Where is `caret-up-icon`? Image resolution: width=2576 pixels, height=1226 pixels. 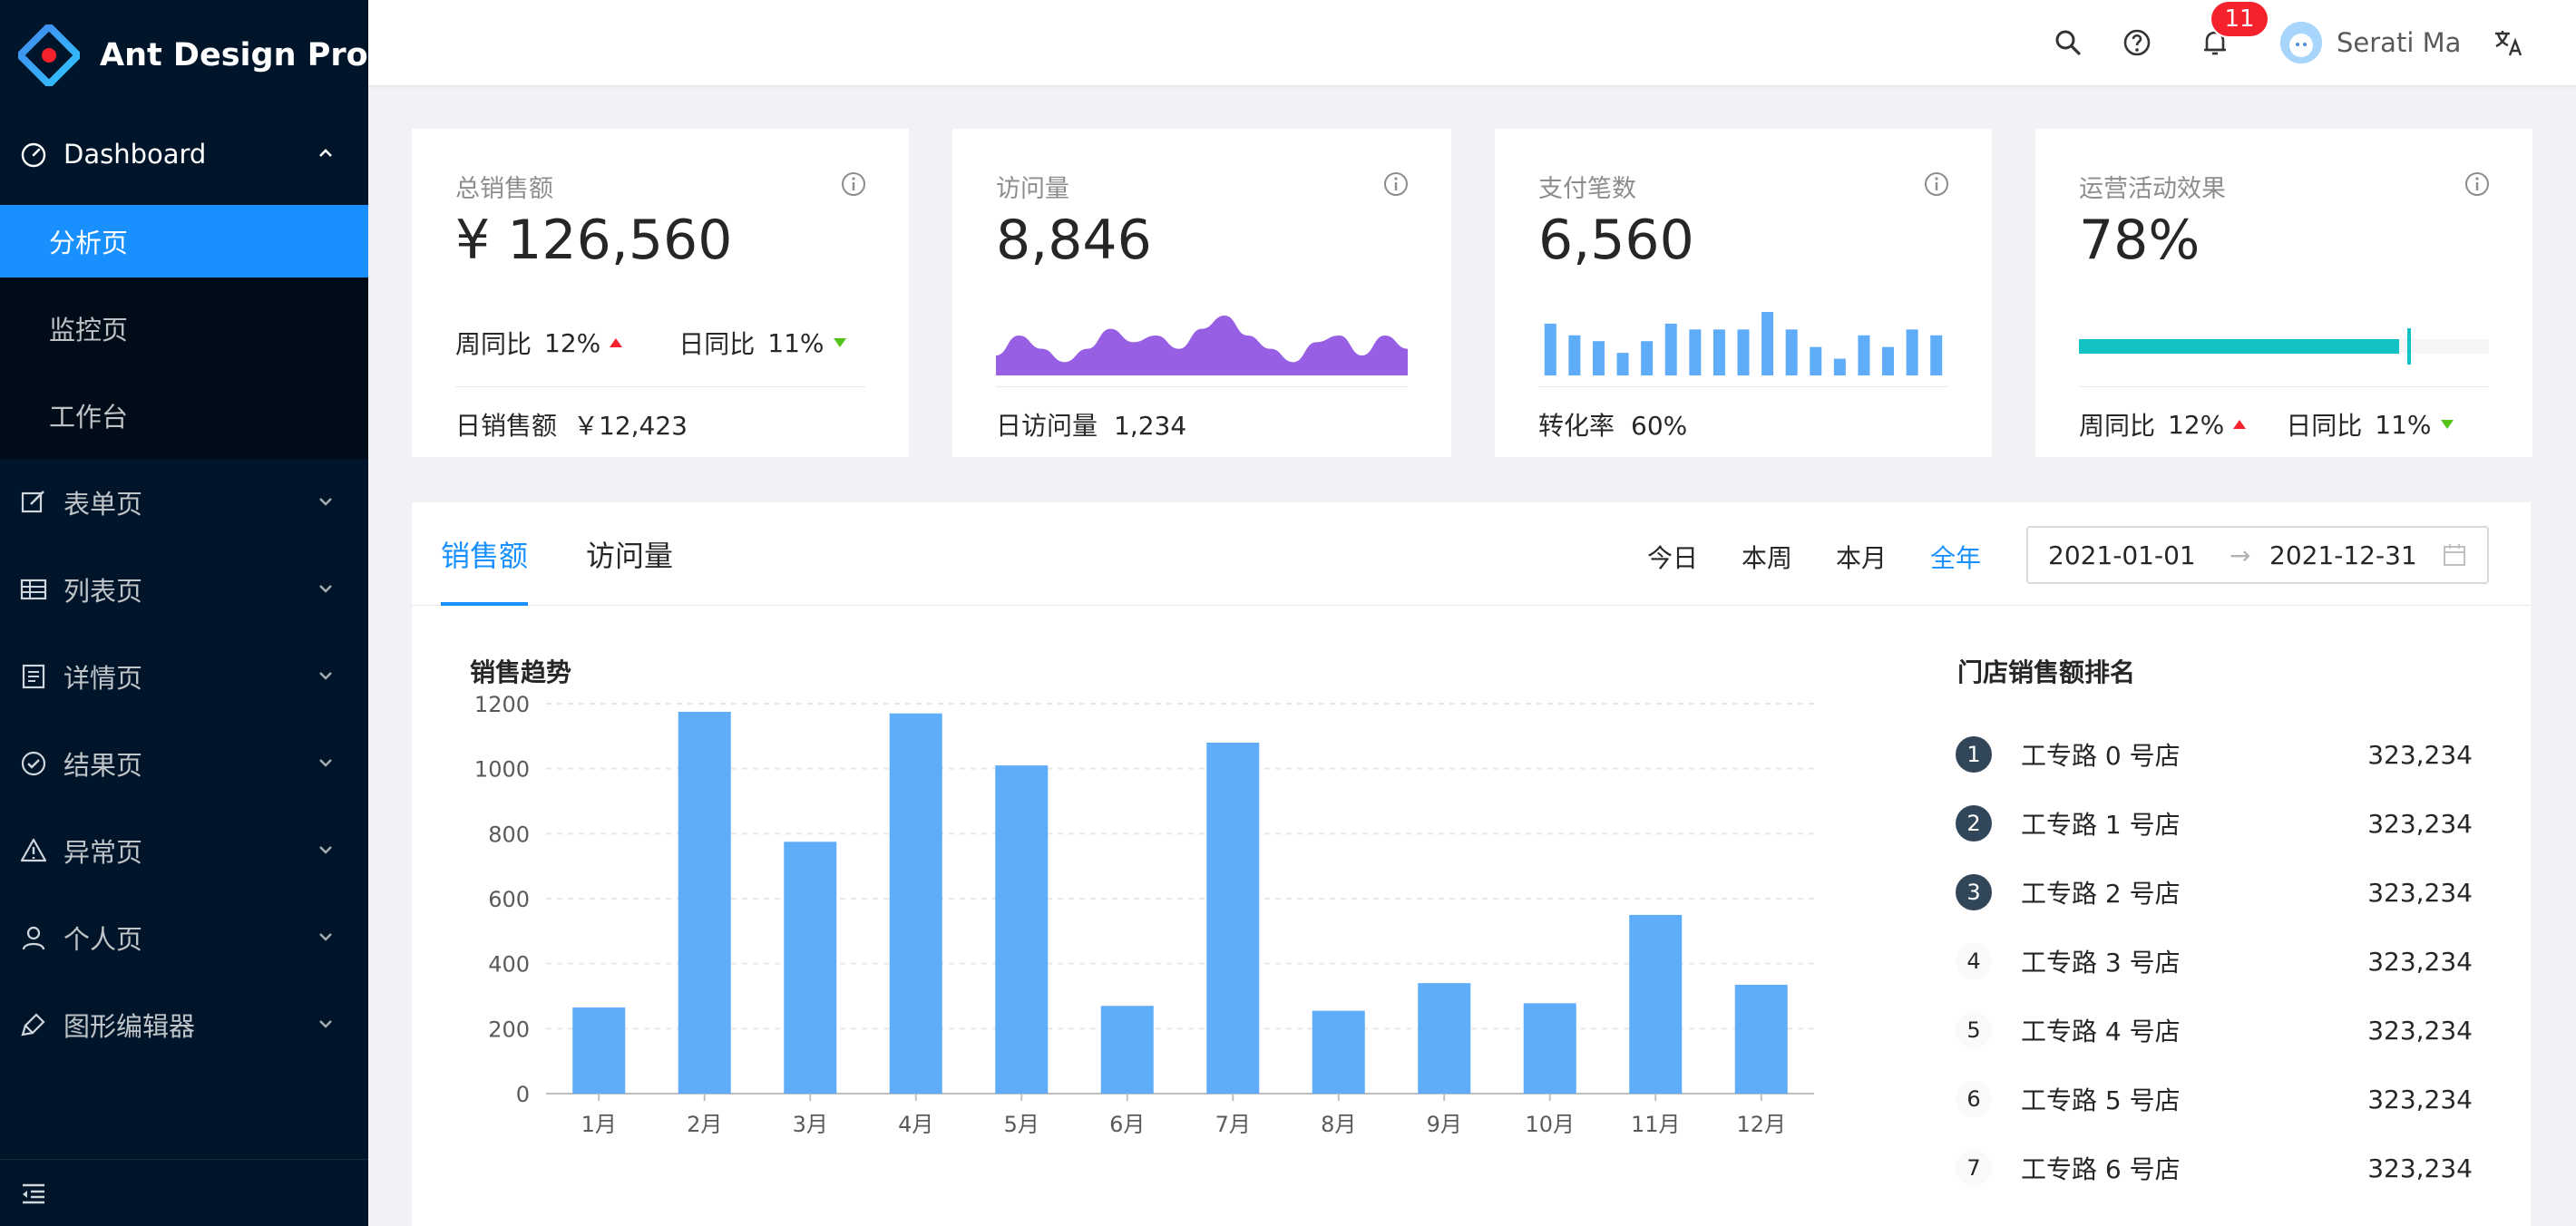
caret-up-icon is located at coordinates (2240, 425).